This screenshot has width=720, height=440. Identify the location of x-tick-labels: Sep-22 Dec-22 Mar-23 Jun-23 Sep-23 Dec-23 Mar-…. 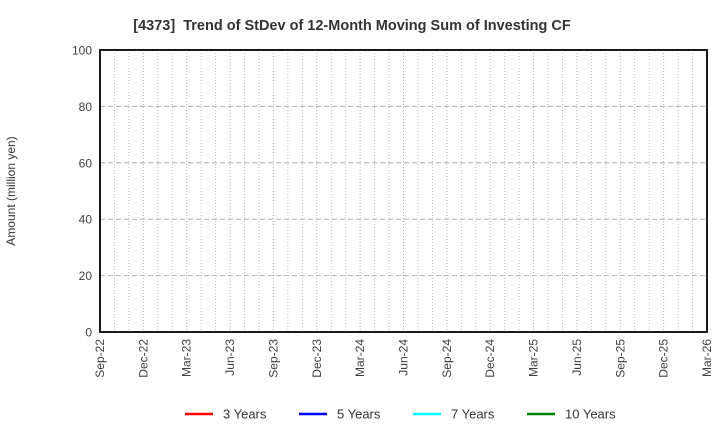
(403, 358).